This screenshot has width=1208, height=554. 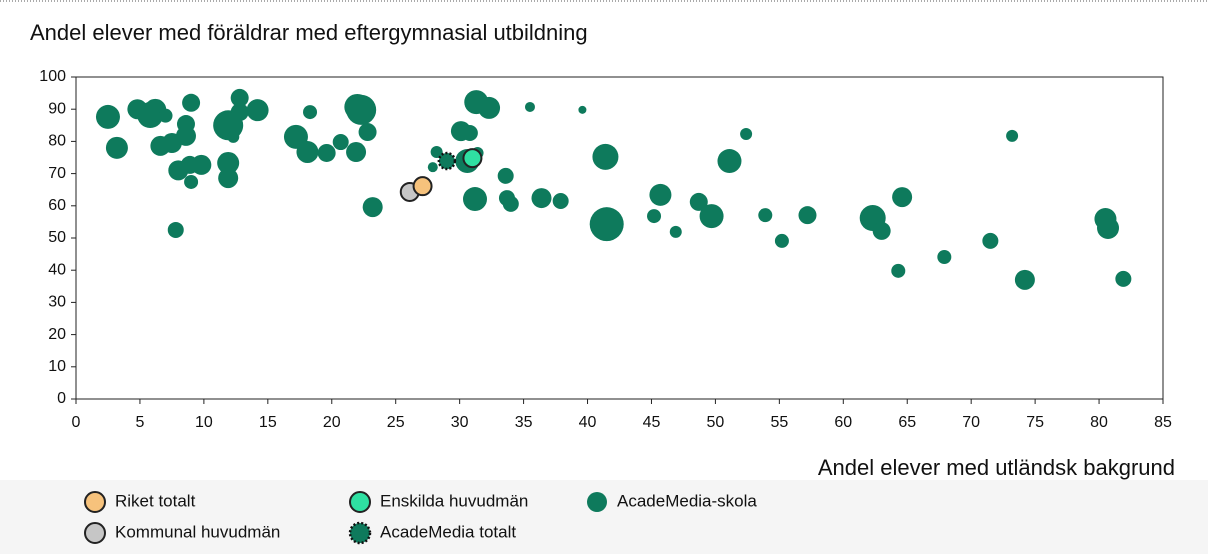 What do you see at coordinates (57, 173) in the screenshot?
I see `y-tick-label: 70` at bounding box center [57, 173].